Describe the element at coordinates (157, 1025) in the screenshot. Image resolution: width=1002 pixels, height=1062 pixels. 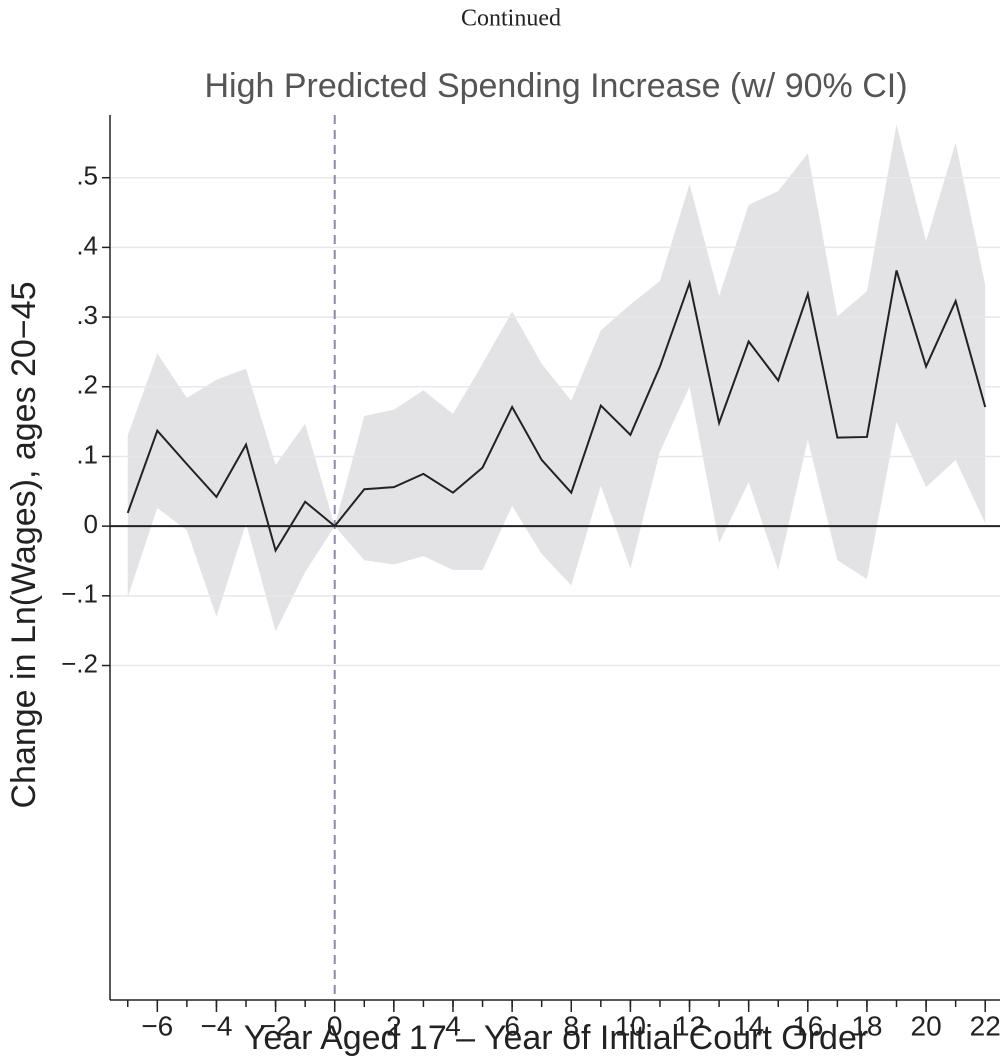
I see `x-tick-label: −6` at that location.